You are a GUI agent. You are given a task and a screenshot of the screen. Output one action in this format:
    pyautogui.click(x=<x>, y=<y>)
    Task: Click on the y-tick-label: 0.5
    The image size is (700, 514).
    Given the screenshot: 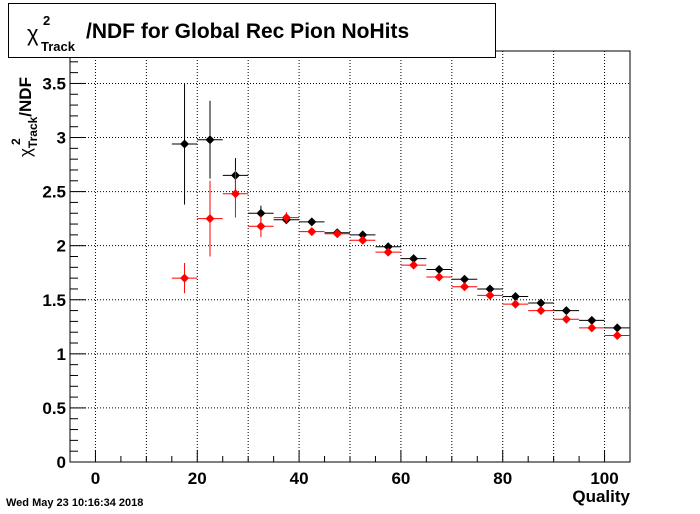 What is the action you would take?
    pyautogui.click(x=54, y=408)
    